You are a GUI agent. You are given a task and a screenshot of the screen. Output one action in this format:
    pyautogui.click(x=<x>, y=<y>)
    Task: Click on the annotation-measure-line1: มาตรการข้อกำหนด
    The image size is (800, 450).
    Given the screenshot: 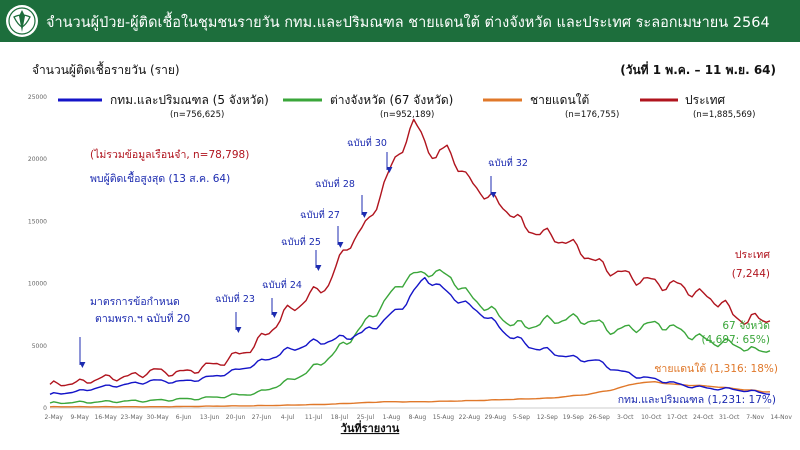 What is the action you would take?
    pyautogui.click(x=135, y=302)
    